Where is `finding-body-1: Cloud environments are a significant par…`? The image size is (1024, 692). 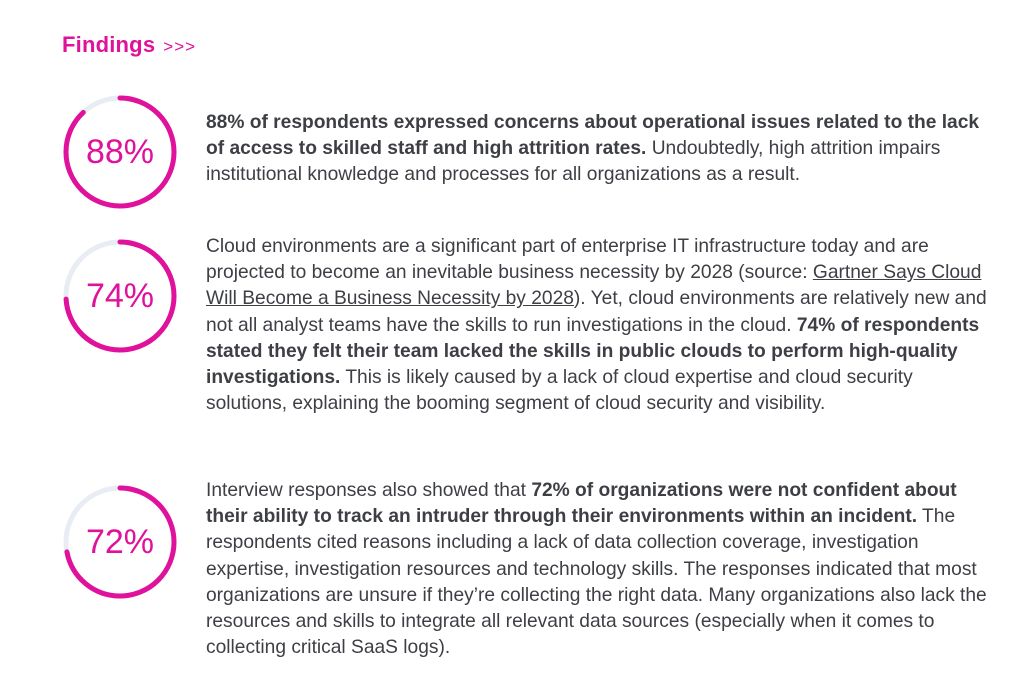 finding-body-1: Cloud environments are a significant par… is located at coordinates (567, 260).